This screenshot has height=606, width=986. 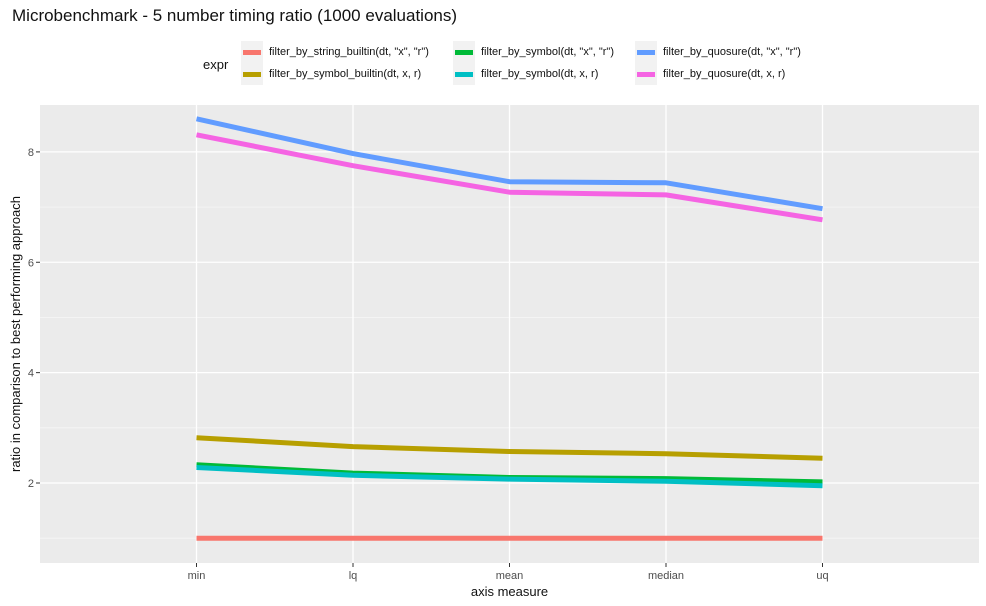 What do you see at coordinates (724, 74) in the screenshot?
I see `legend-label: filter_by_quosure(dt, x, r)` at bounding box center [724, 74].